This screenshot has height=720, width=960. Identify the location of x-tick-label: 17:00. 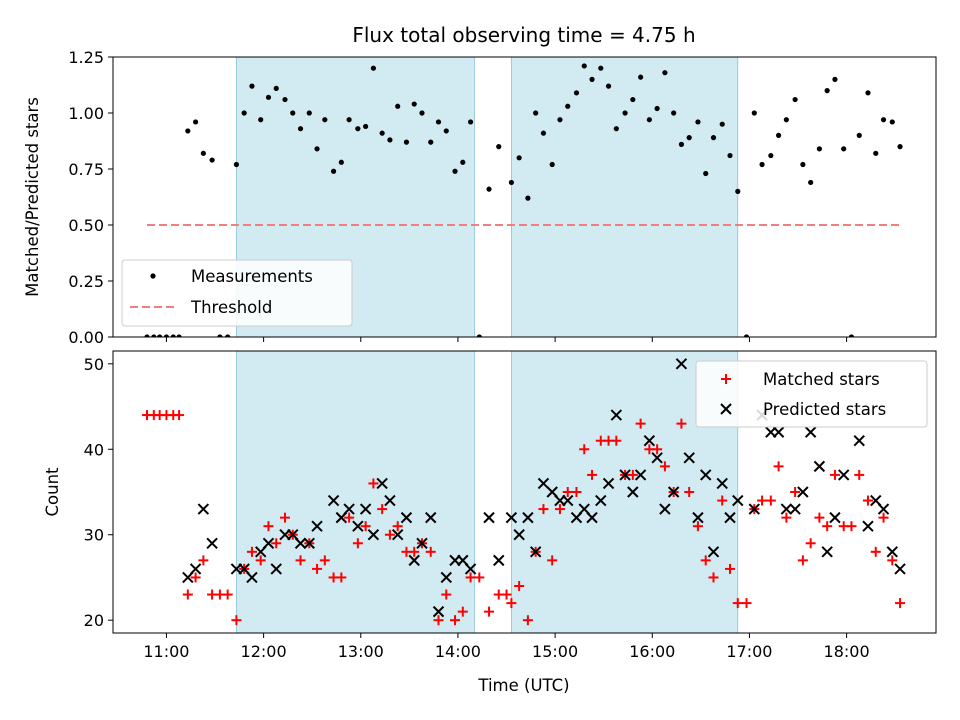
(749, 651).